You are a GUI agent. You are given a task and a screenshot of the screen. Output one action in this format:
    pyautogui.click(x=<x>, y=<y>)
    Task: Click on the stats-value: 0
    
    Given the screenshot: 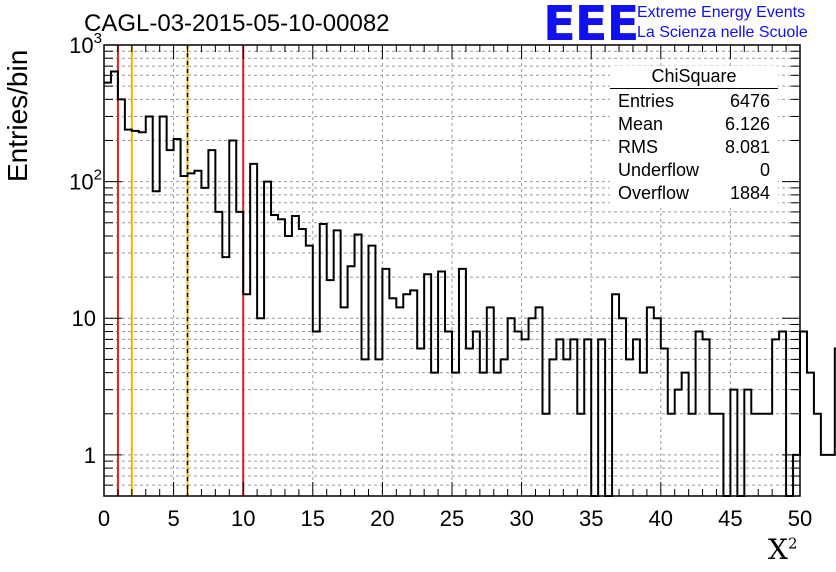 What is the action you would take?
    pyautogui.click(x=764, y=170)
    